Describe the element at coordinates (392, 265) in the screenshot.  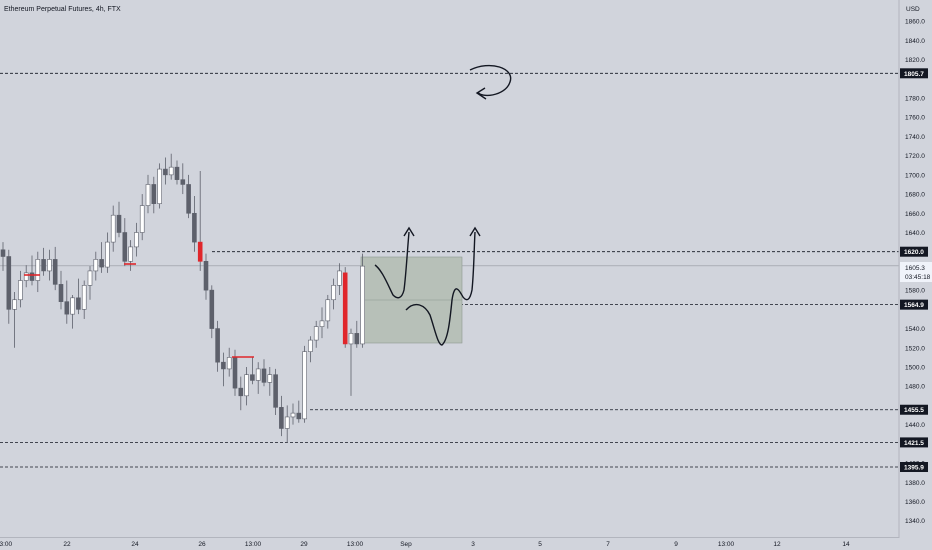
I see `projection-path-up` at that location.